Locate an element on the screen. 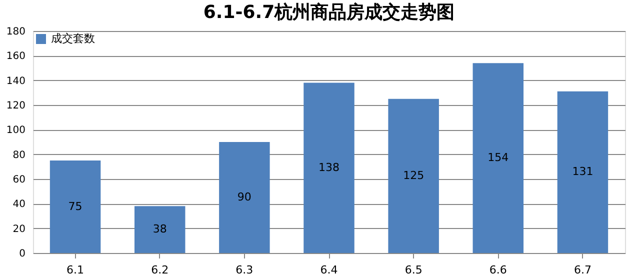  data-label: 131 is located at coordinates (583, 171).